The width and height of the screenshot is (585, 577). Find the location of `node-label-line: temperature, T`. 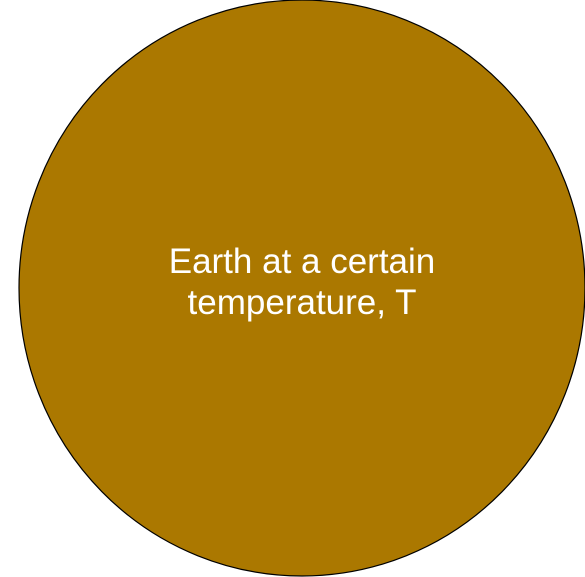

node-label-line: temperature, T is located at coordinates (302, 302).